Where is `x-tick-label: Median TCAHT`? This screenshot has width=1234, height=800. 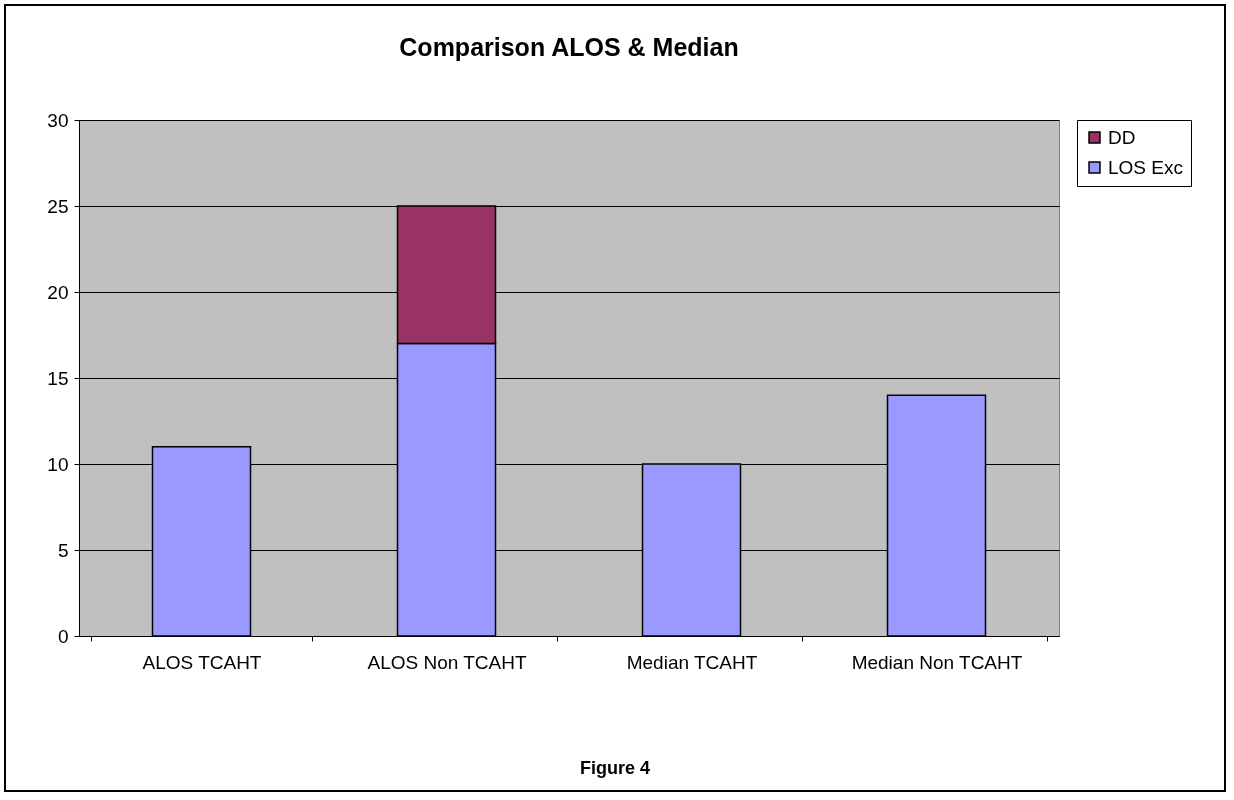 x-tick-label: Median TCAHT is located at coordinates (692, 662).